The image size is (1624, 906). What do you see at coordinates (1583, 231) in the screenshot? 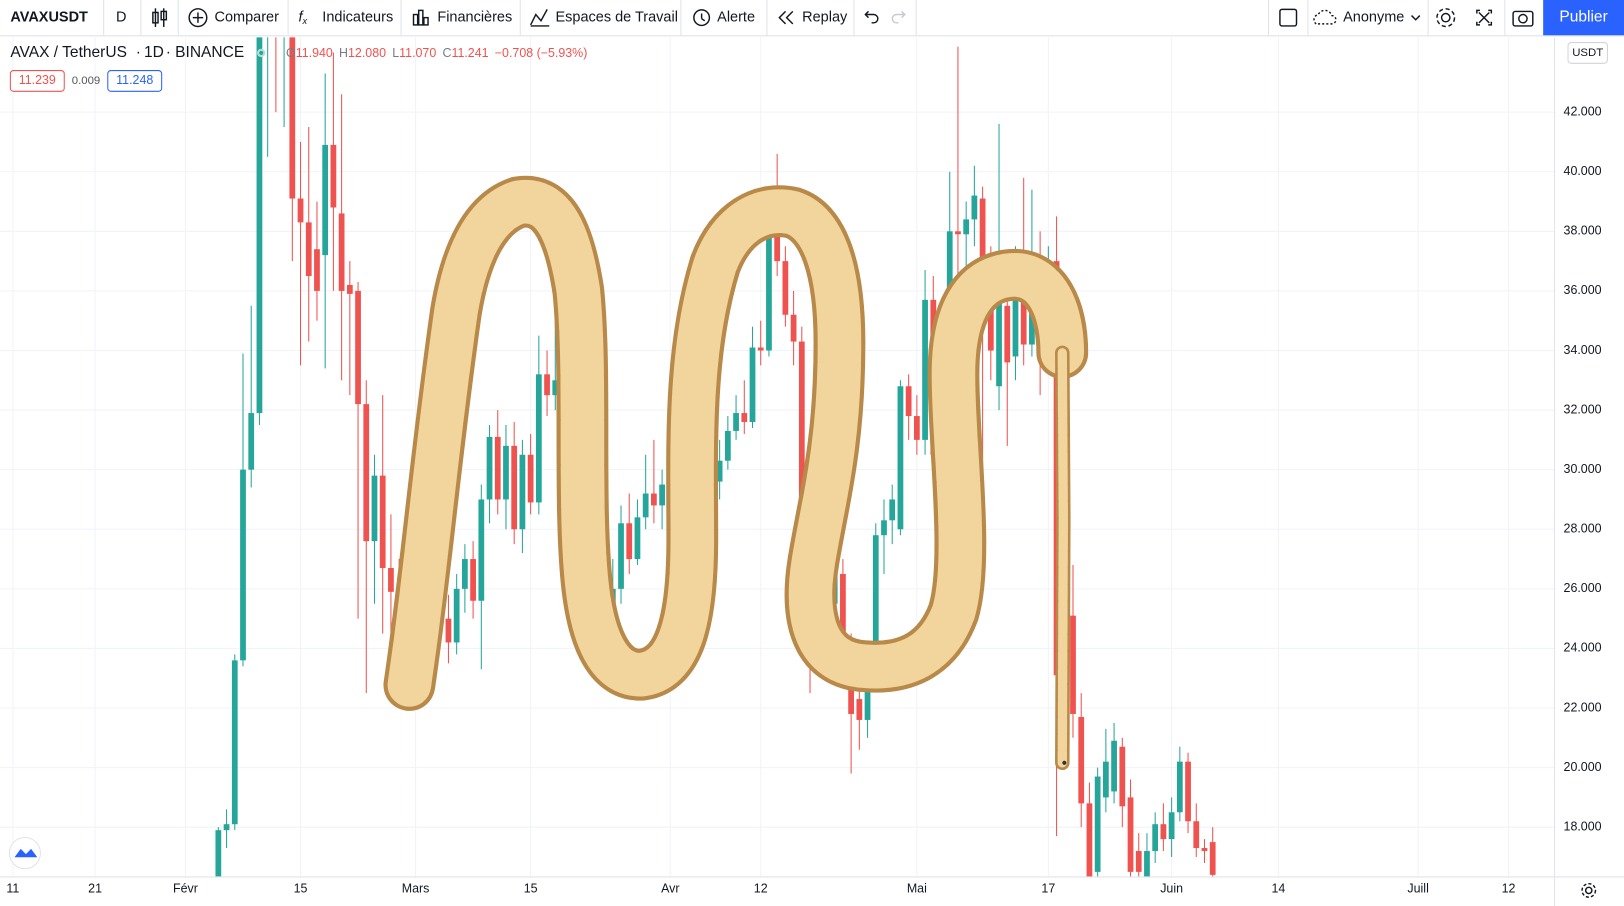
I see `y-tick-label: 38.000` at bounding box center [1583, 231].